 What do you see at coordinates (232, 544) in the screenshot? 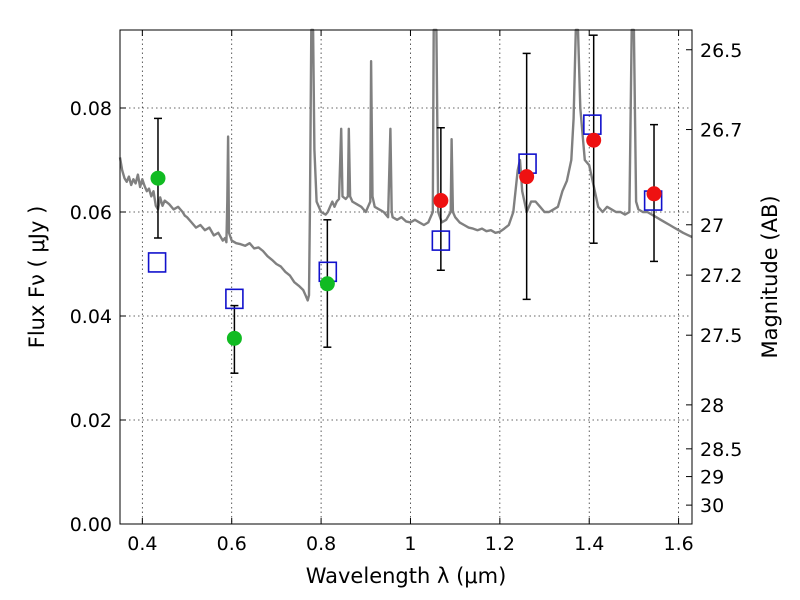
I see `x-tick-label: 0.6` at bounding box center [232, 544].